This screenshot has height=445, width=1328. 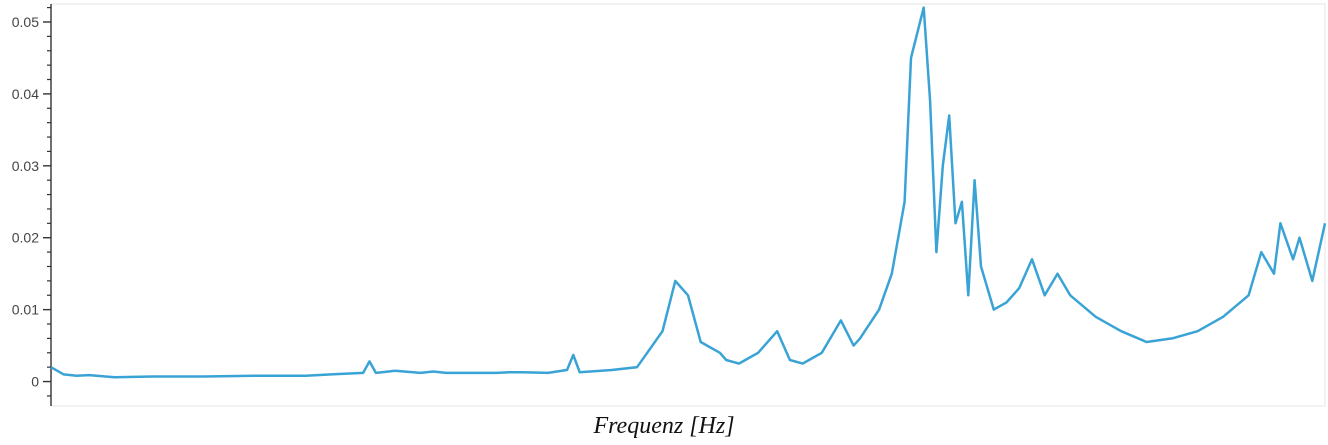 What do you see at coordinates (663, 426) in the screenshot?
I see `x-axis-label: Frequenz [Hz]` at bounding box center [663, 426].